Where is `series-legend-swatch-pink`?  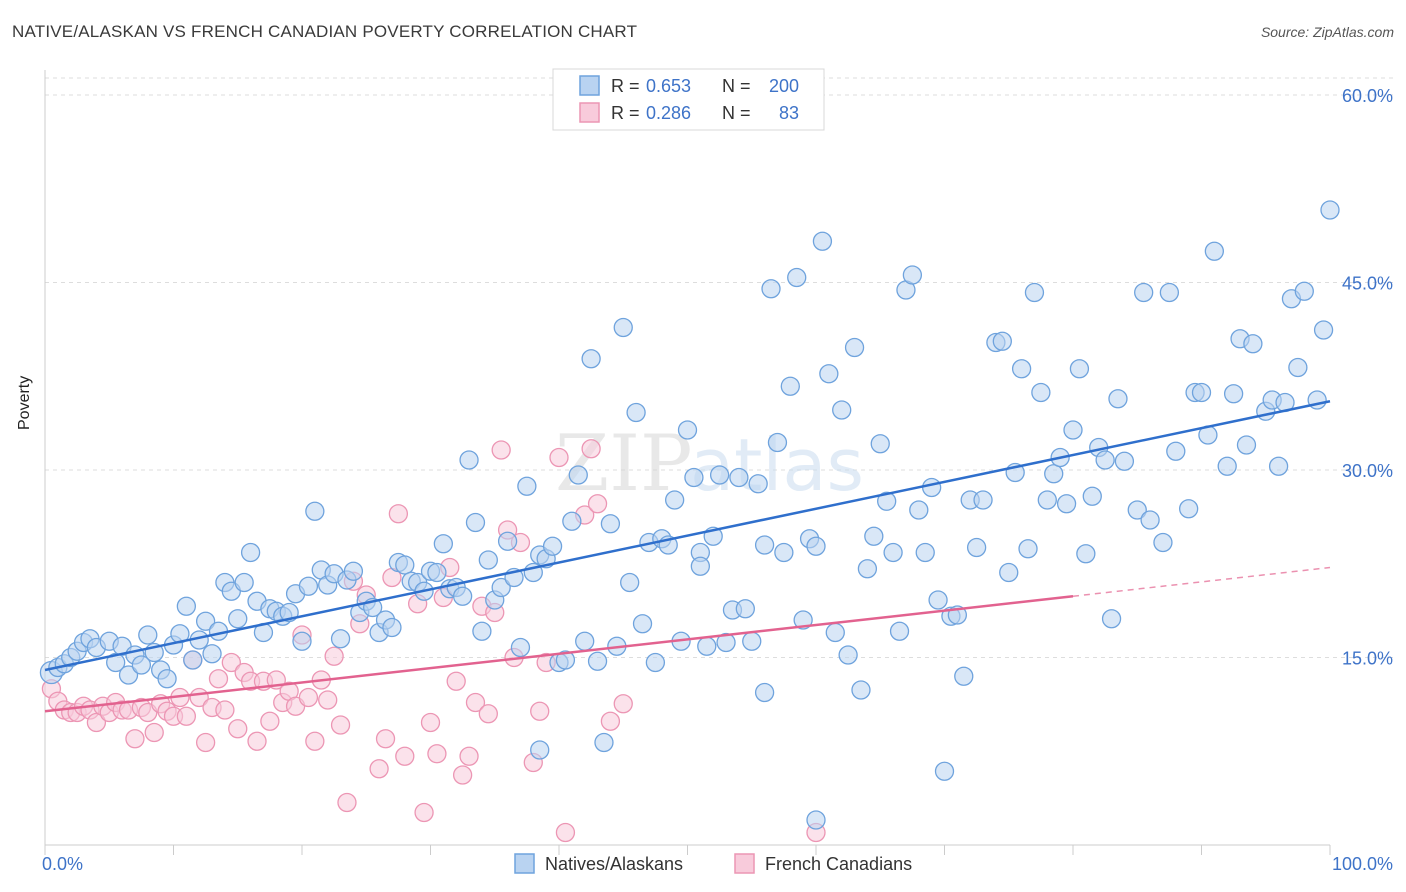 series-legend-swatch-pink is located at coordinates (744, 863).